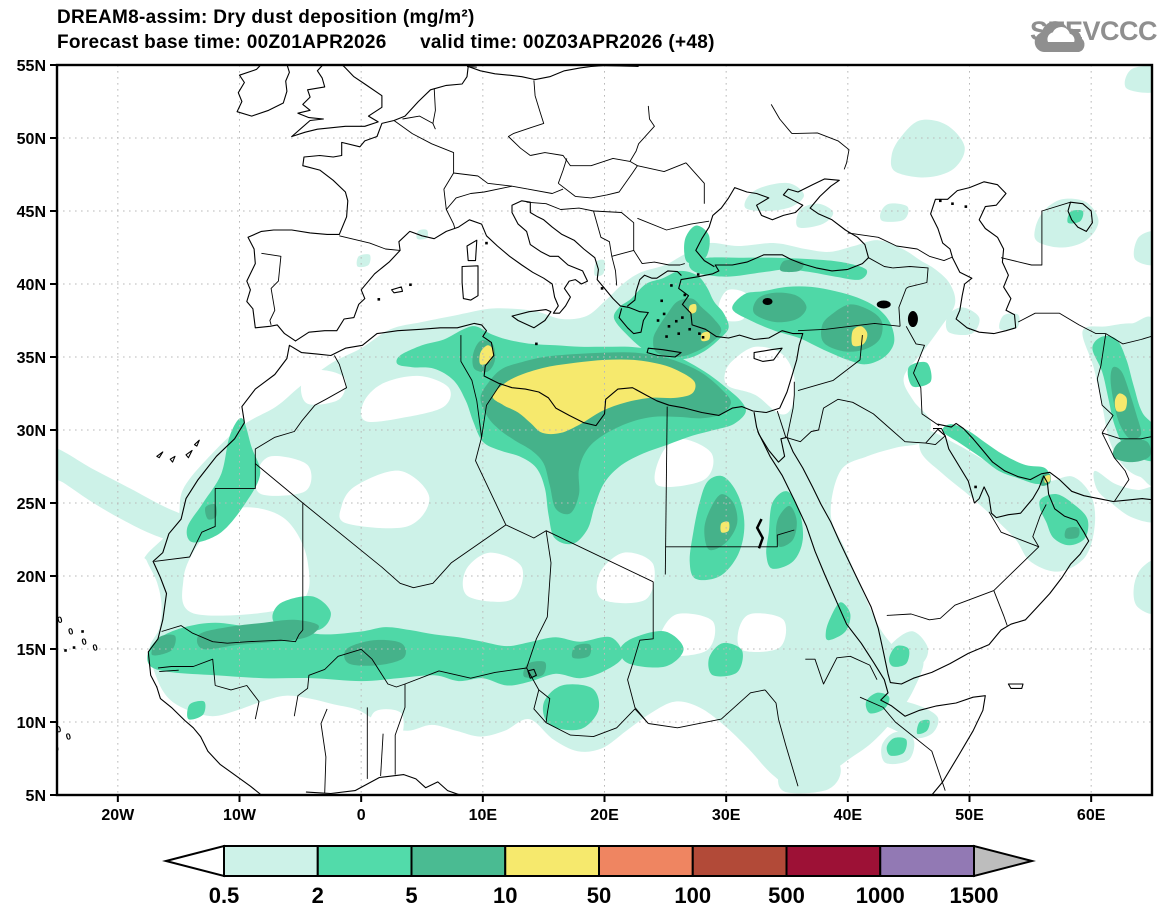  I want to click on colorbar-label: 1000, so click(880, 895).